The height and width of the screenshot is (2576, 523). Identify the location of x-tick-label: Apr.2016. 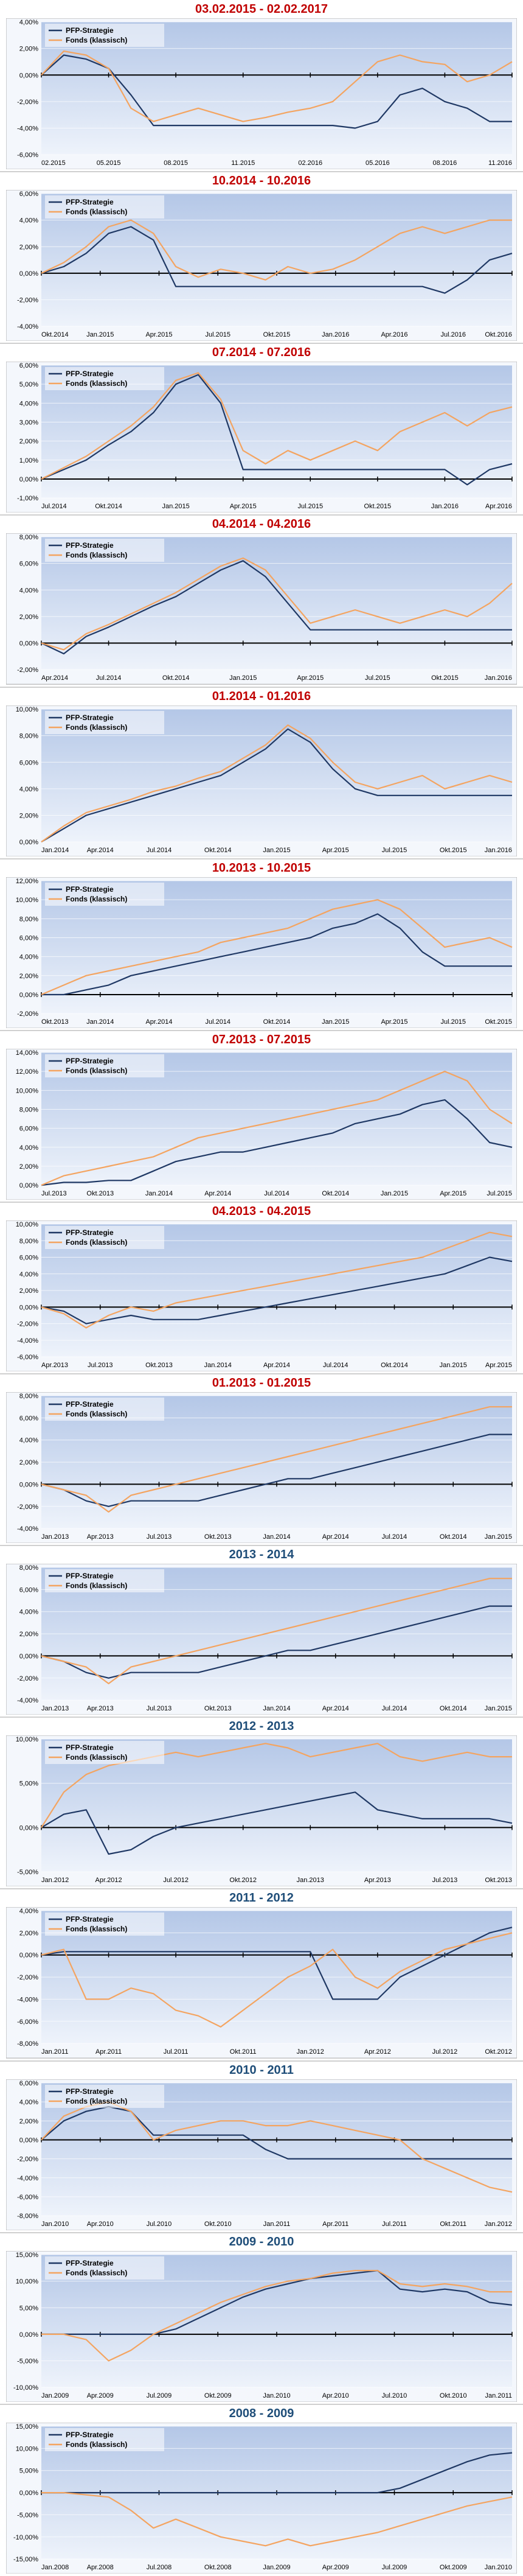
(498, 506).